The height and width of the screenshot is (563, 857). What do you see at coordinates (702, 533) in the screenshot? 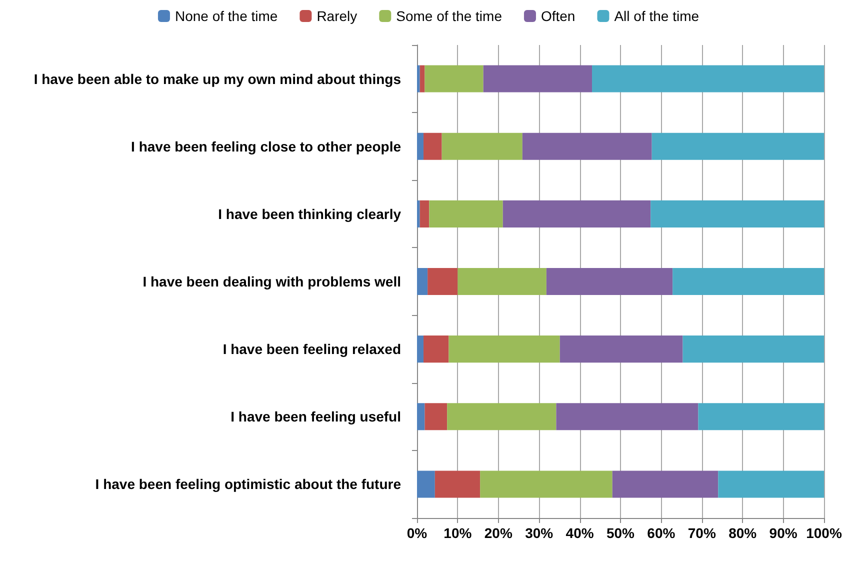
I see `x-tick-label: 70%` at bounding box center [702, 533].